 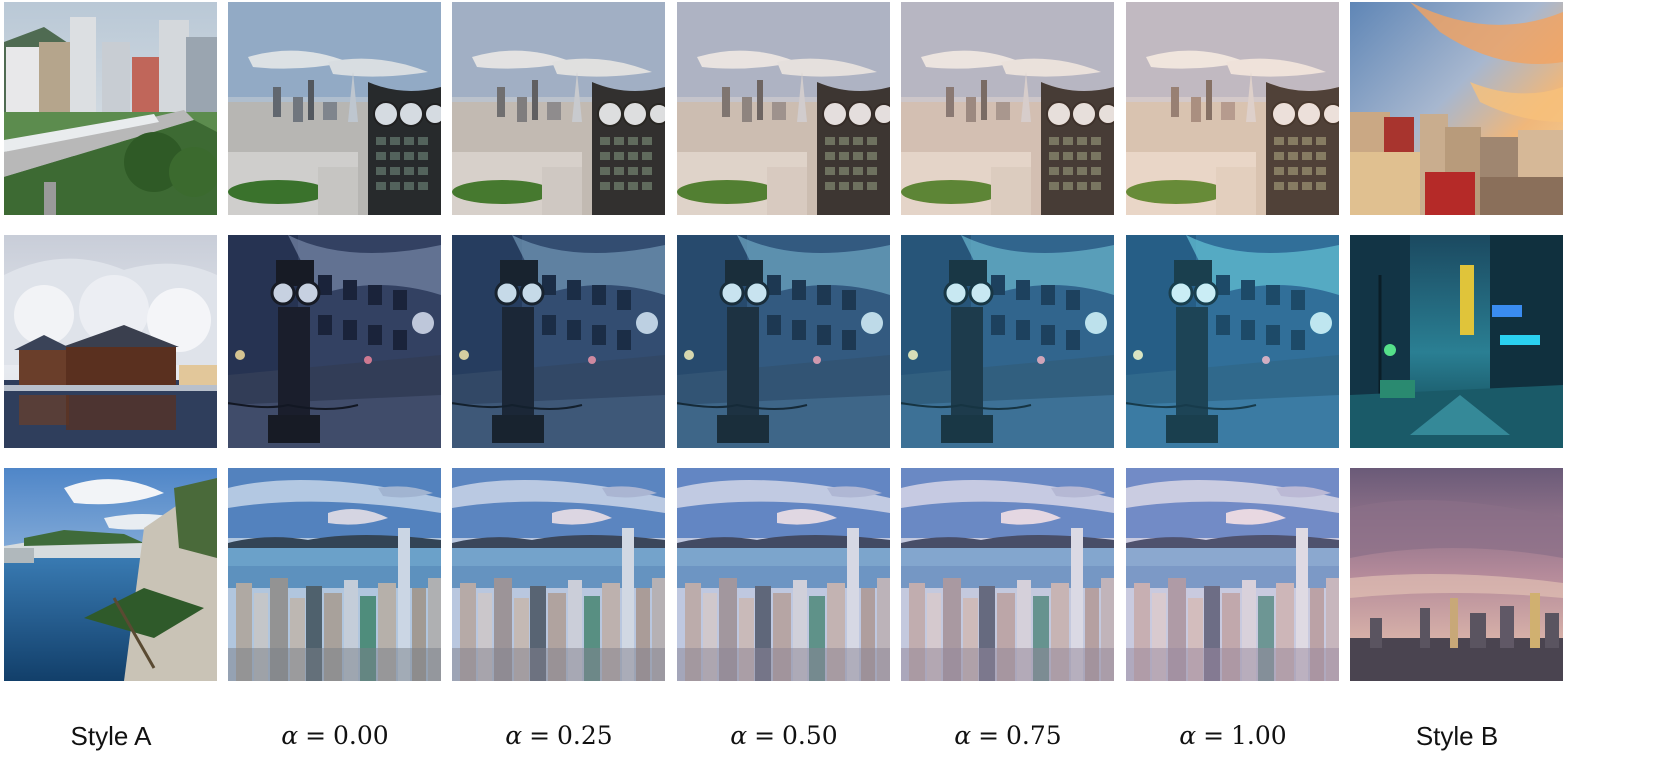 I want to click on result-image-row3-alpha4, so click(x=1232, y=574).